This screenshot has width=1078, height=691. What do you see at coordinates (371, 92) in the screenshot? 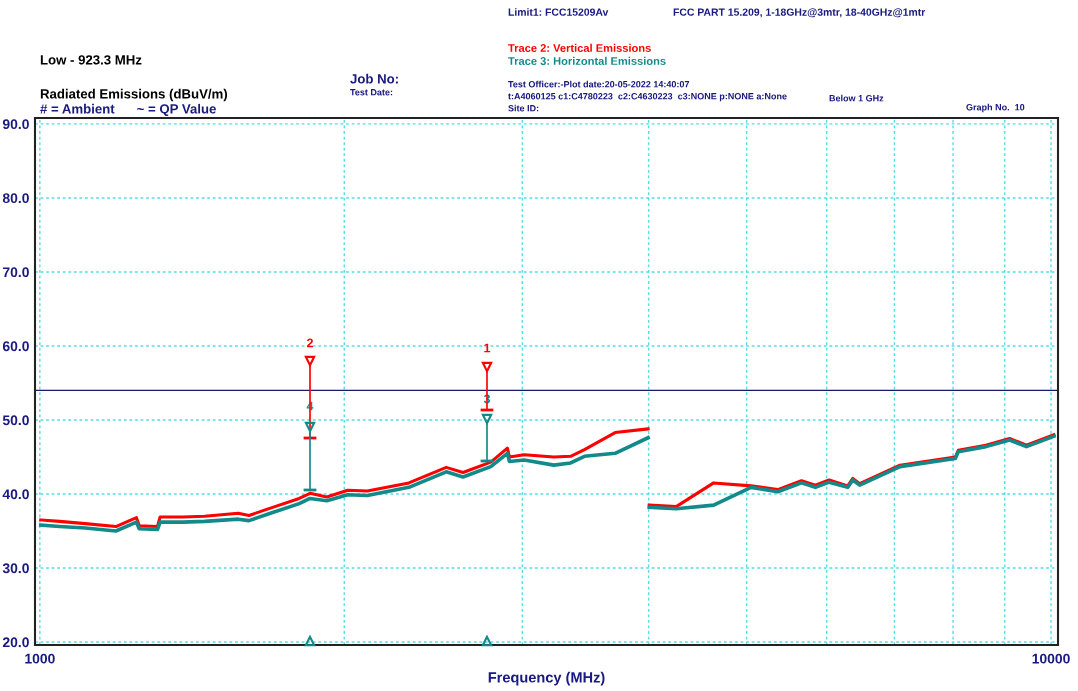
I see `text: Test Date:` at bounding box center [371, 92].